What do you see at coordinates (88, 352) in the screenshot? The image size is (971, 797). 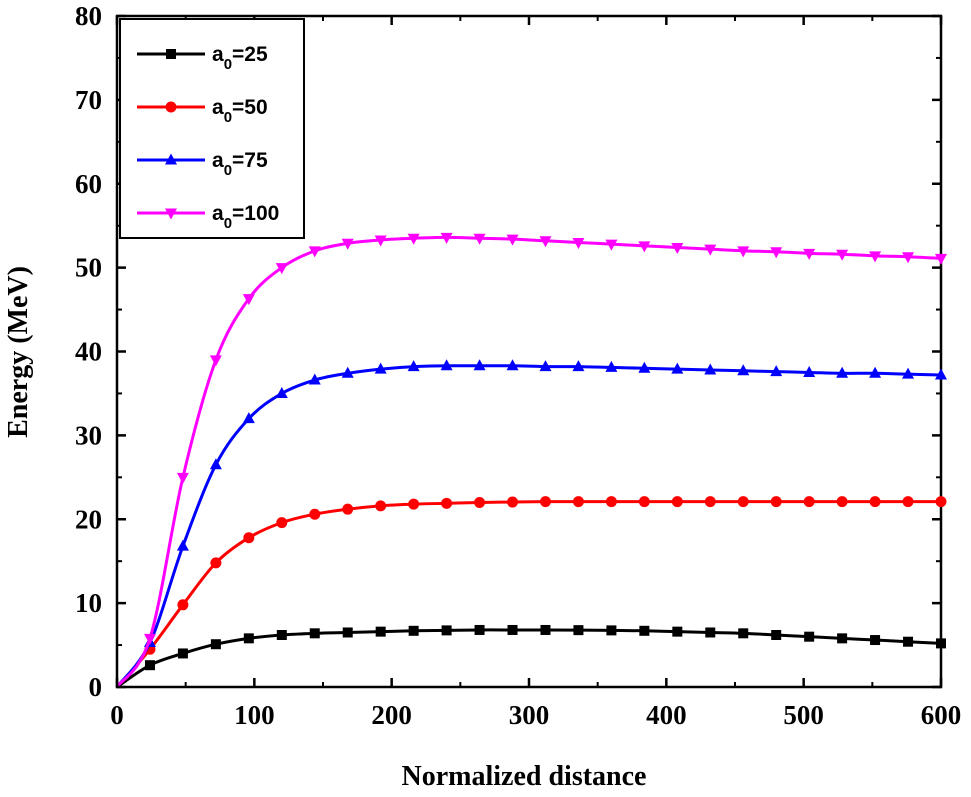 I see `y-tick-label: 40` at bounding box center [88, 352].